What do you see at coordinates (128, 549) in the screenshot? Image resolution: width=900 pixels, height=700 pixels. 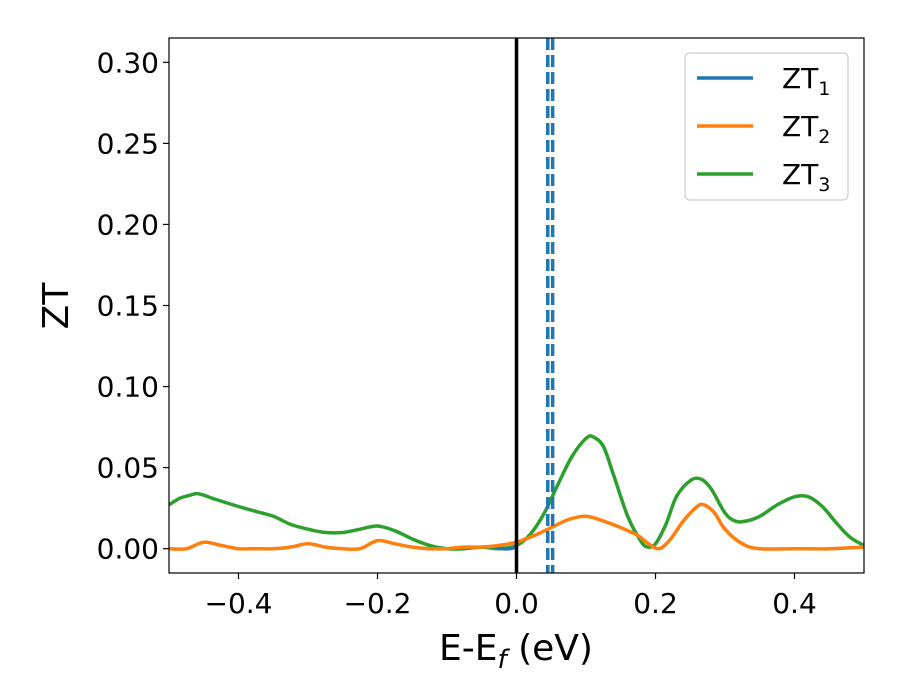 I see `y-tick-label: 0.00` at bounding box center [128, 549].